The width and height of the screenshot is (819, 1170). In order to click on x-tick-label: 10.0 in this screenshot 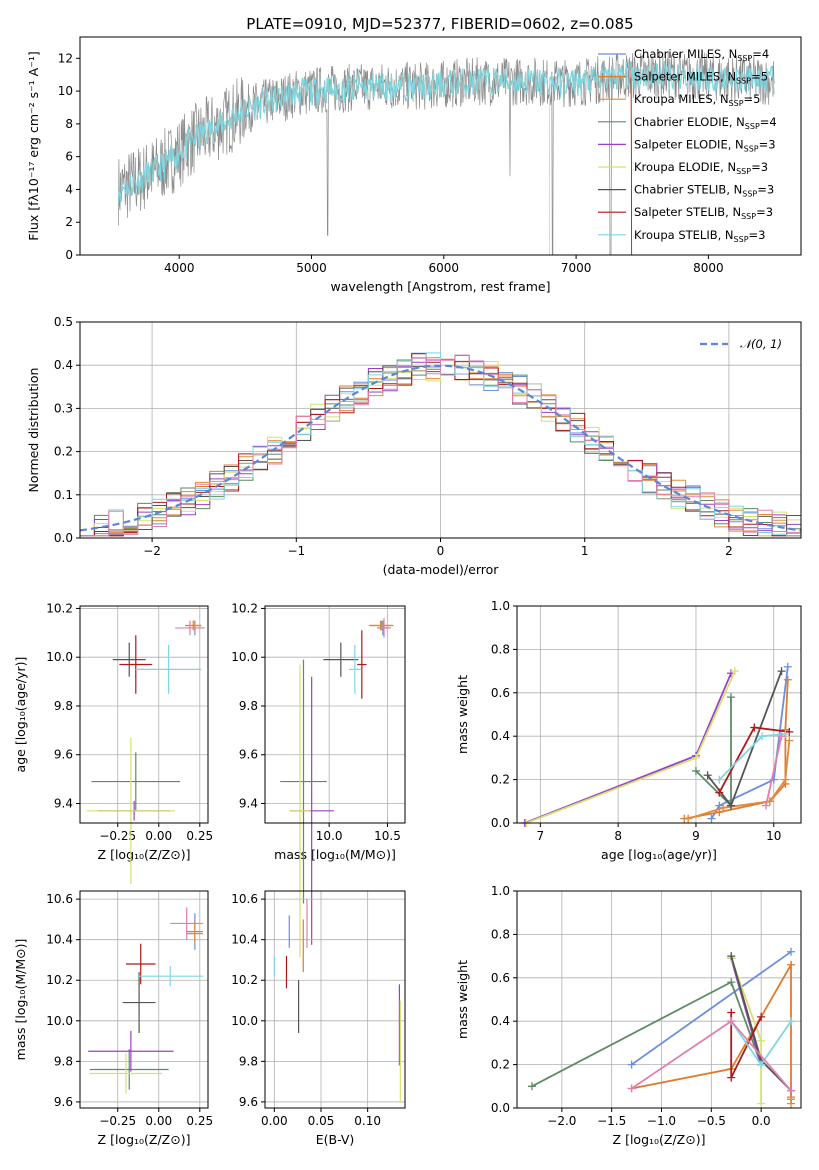, I will do `click(329, 836)`.